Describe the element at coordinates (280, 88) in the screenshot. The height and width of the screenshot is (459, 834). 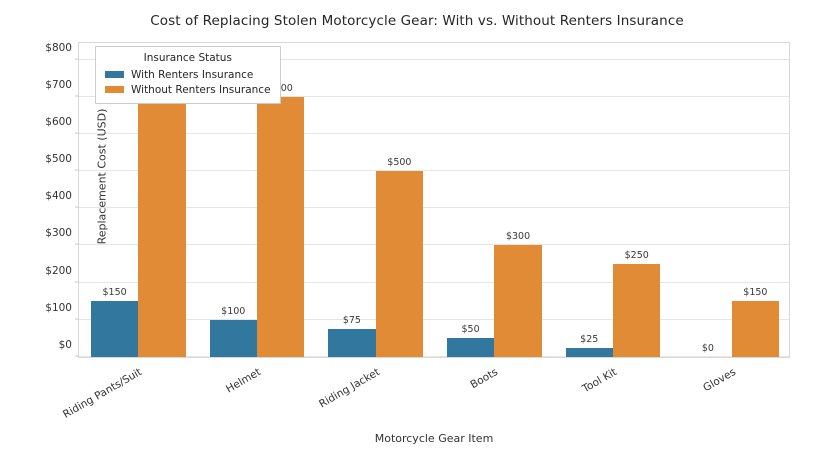
I see `bar-value-label: $700` at that location.